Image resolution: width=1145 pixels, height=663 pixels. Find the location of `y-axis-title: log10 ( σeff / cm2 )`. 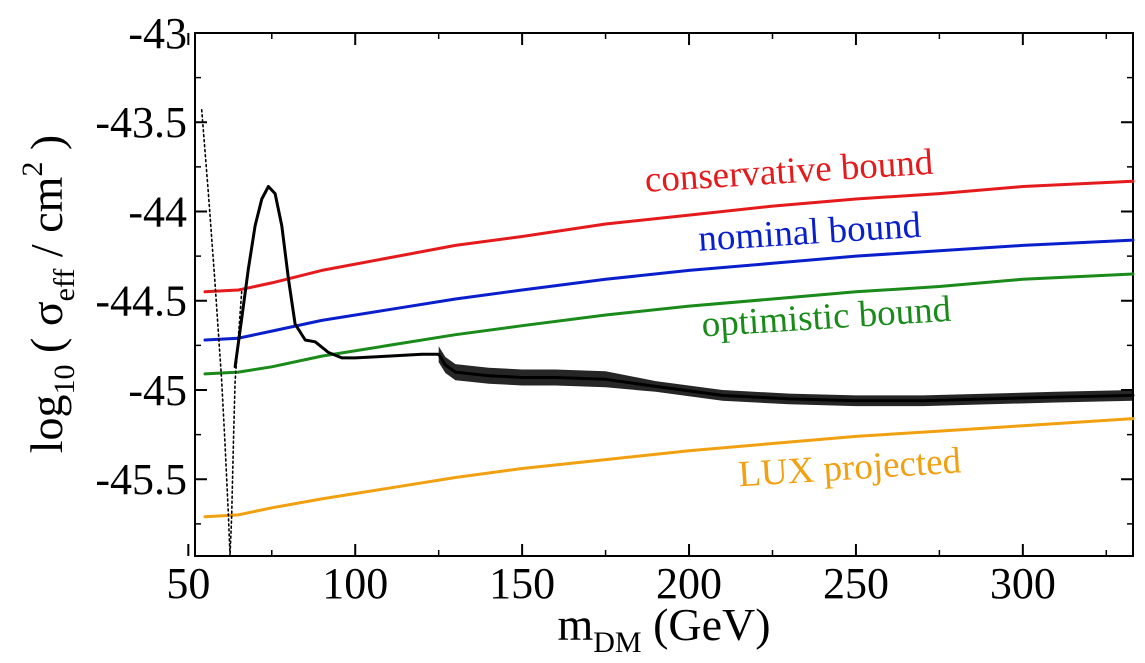

y-axis-title: log10 ( σeff / cm2 ) is located at coordinates (48, 294).